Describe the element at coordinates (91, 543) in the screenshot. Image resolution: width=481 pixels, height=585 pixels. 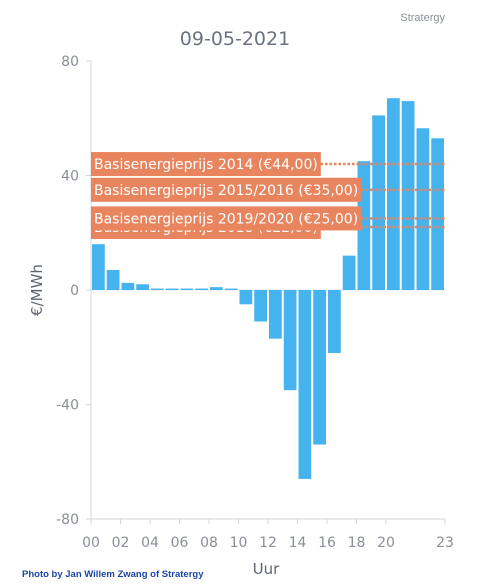
I see `x-tick-label: 00` at that location.